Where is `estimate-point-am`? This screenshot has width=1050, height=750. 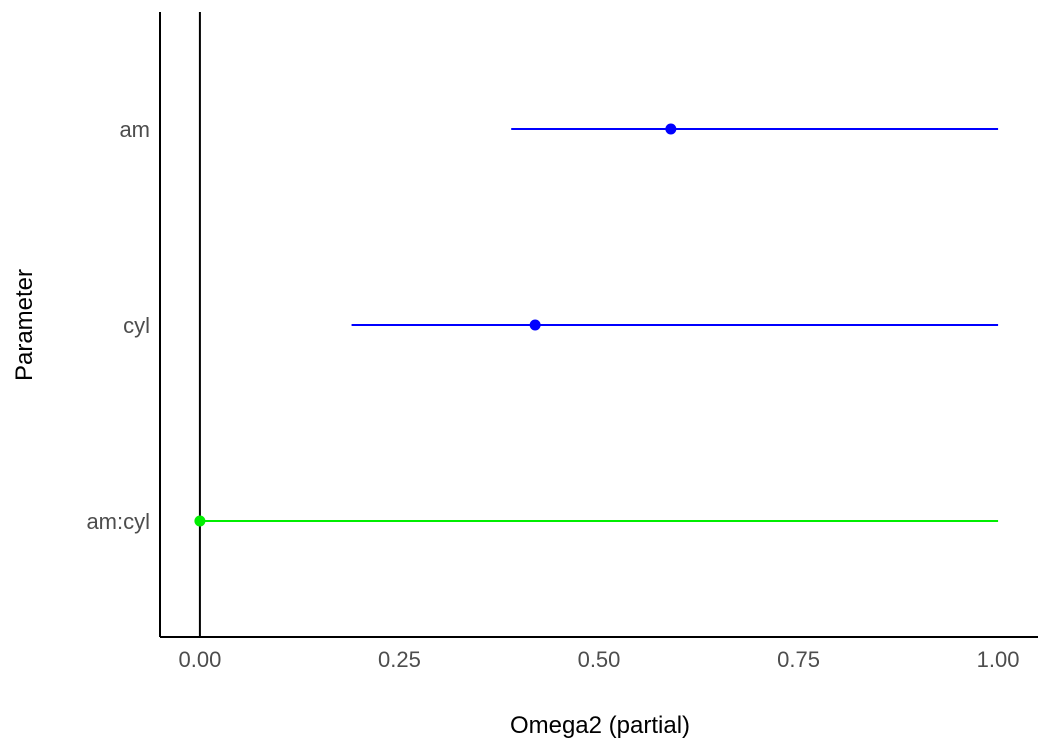 estimate-point-am is located at coordinates (671, 129).